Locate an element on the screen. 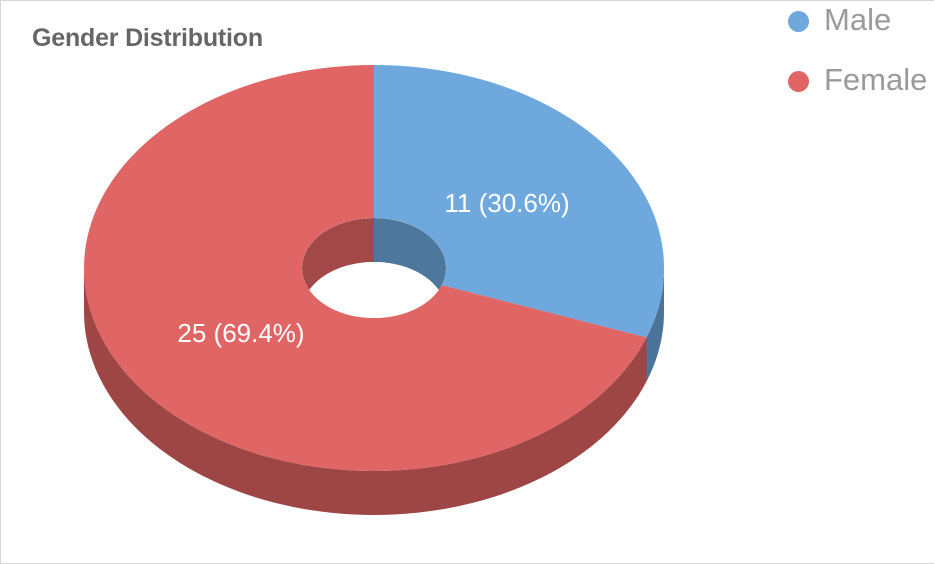 The height and width of the screenshot is (564, 935). donut-hole-floor is located at coordinates (374, 290).